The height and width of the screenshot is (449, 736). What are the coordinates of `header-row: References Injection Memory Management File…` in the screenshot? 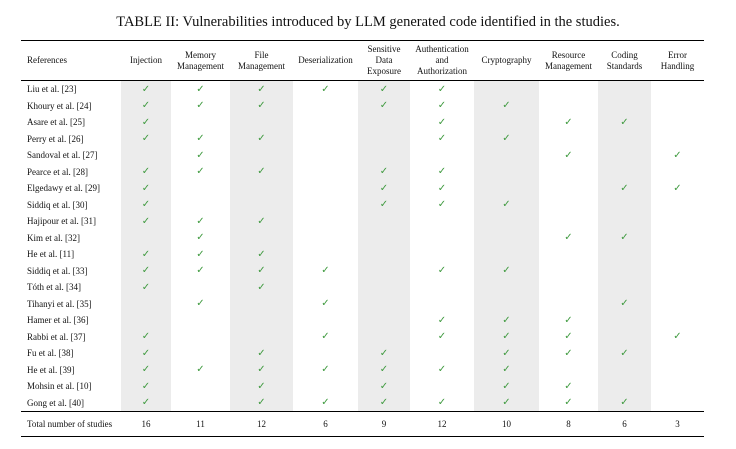 It's located at (362, 60).